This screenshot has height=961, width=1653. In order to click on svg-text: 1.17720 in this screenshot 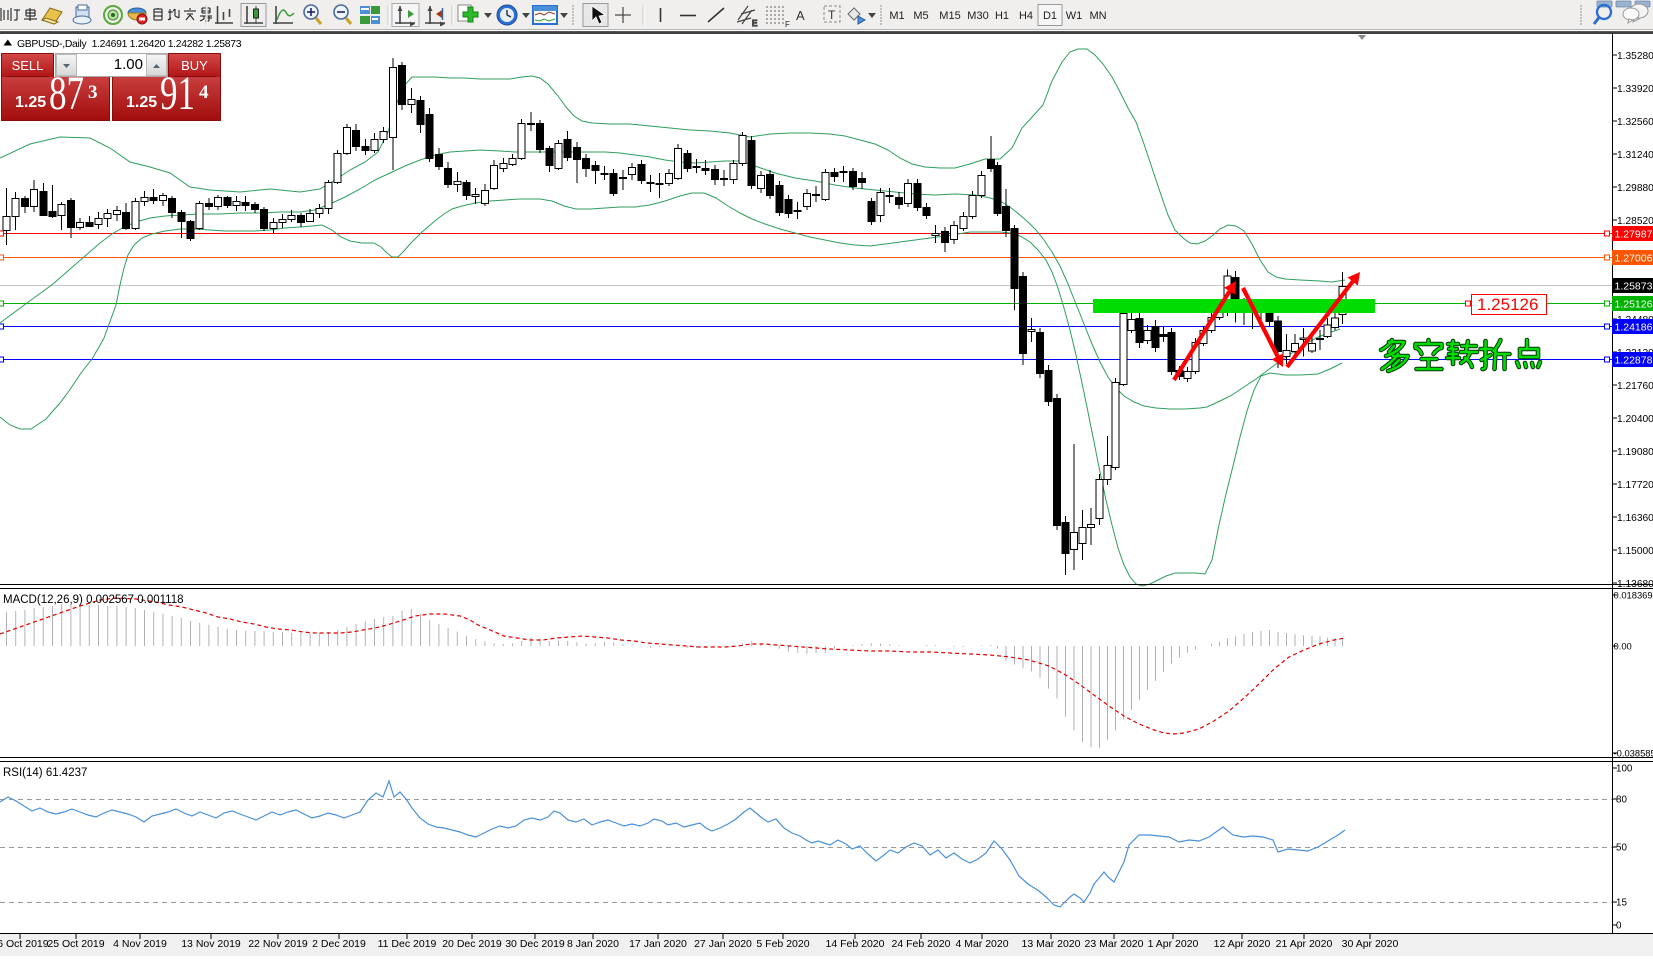, I will do `click(1635, 485)`.